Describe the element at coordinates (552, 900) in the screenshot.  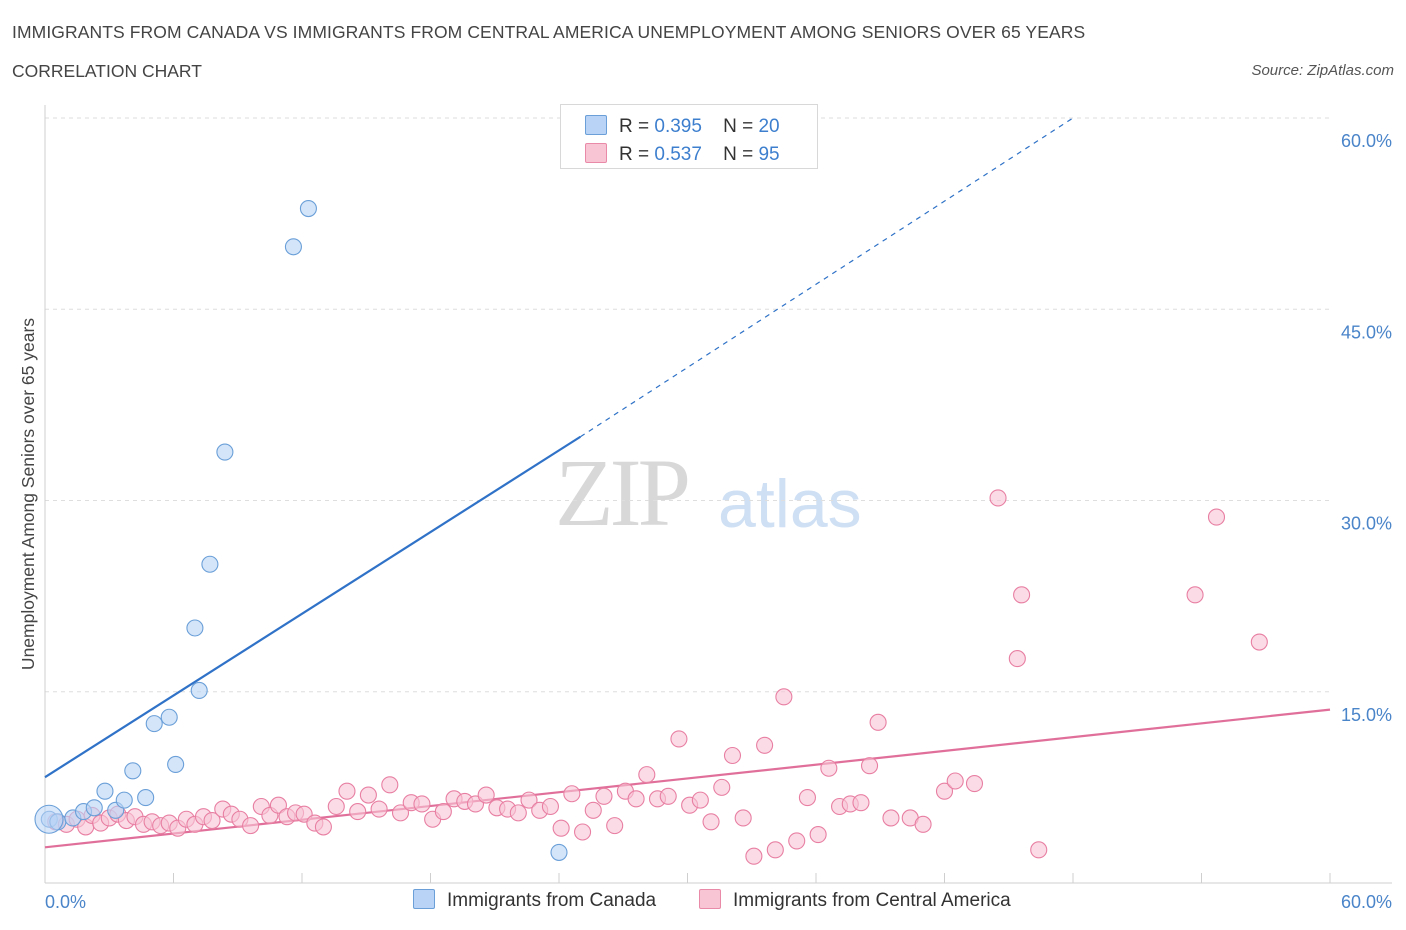
I see `series-name: Immigrants from Canada` at that location.